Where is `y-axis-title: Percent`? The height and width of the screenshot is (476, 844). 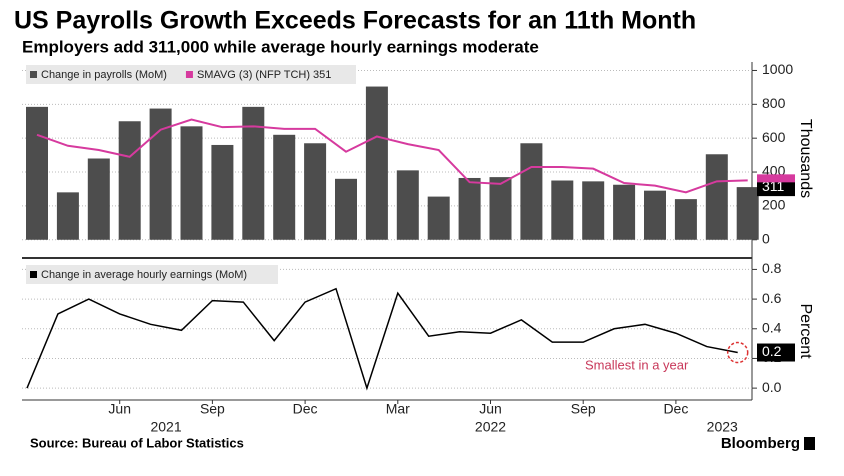
y-axis-title: Percent is located at coordinates (805, 331).